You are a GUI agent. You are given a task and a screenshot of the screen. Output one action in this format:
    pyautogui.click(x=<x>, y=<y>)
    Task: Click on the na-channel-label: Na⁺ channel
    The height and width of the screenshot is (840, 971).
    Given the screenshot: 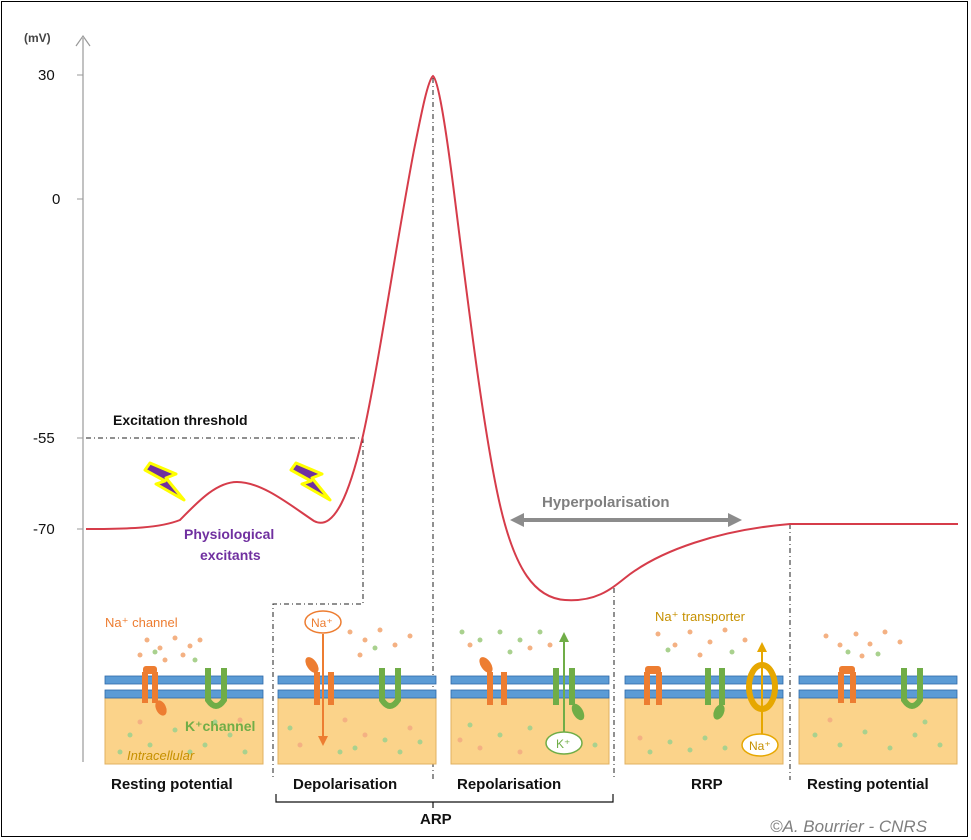 What is the action you would take?
    pyautogui.click(x=141, y=622)
    